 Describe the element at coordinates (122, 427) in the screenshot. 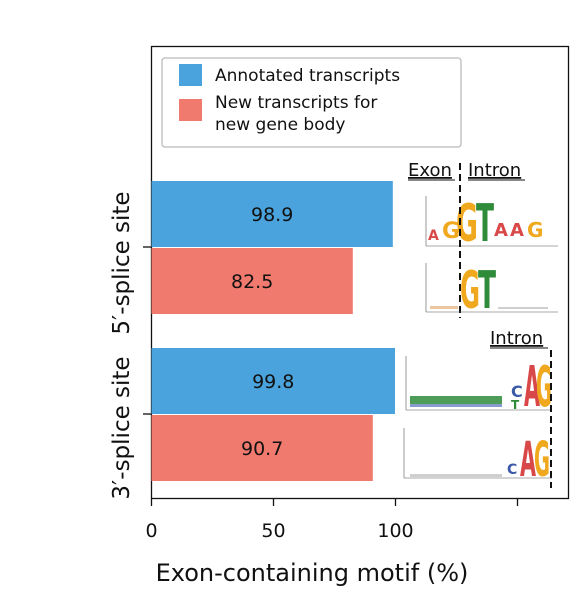

I see `category-label-3prime: 3′-splice site` at that location.